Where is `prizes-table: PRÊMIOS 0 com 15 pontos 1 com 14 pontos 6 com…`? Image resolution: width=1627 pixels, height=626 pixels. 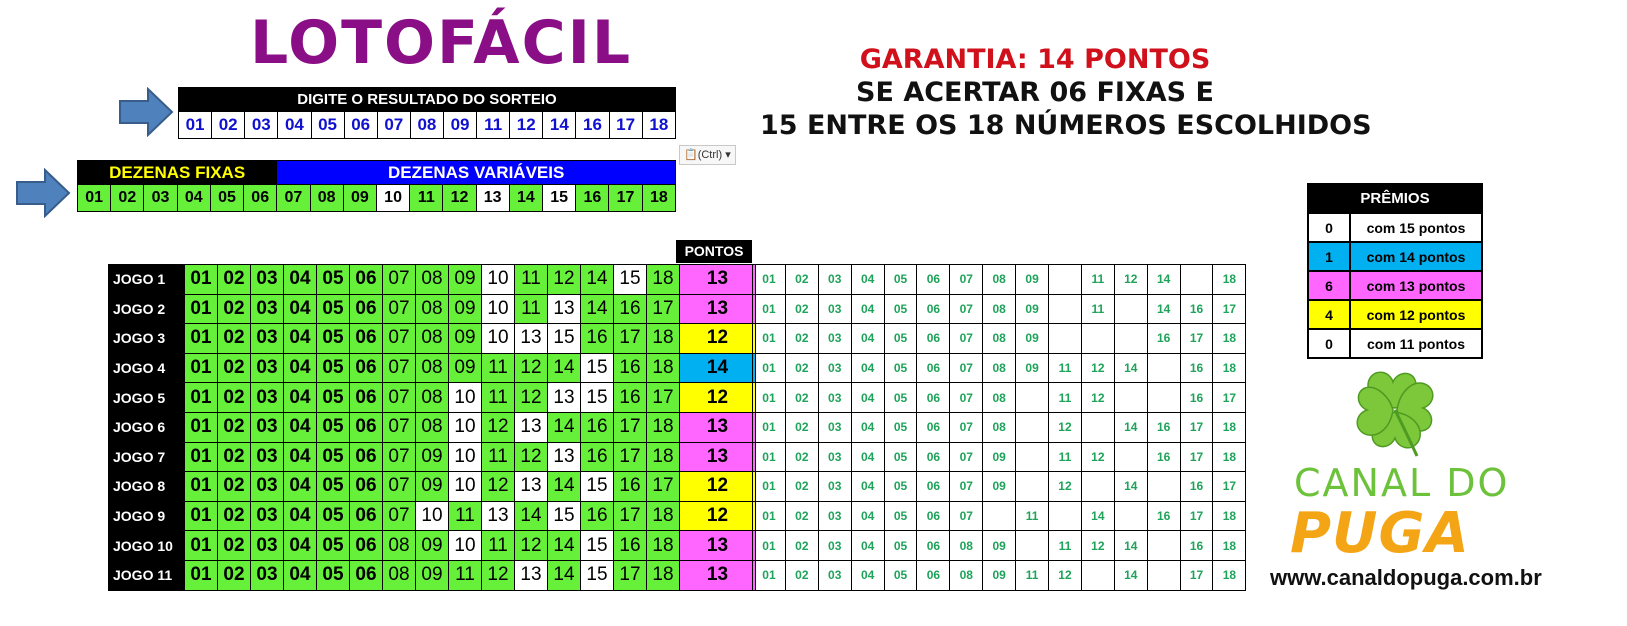
prizes-table: PRÊMIOS 0 com 15 pontos 1 com 14 pontos 6 com… is located at coordinates (1395, 271).